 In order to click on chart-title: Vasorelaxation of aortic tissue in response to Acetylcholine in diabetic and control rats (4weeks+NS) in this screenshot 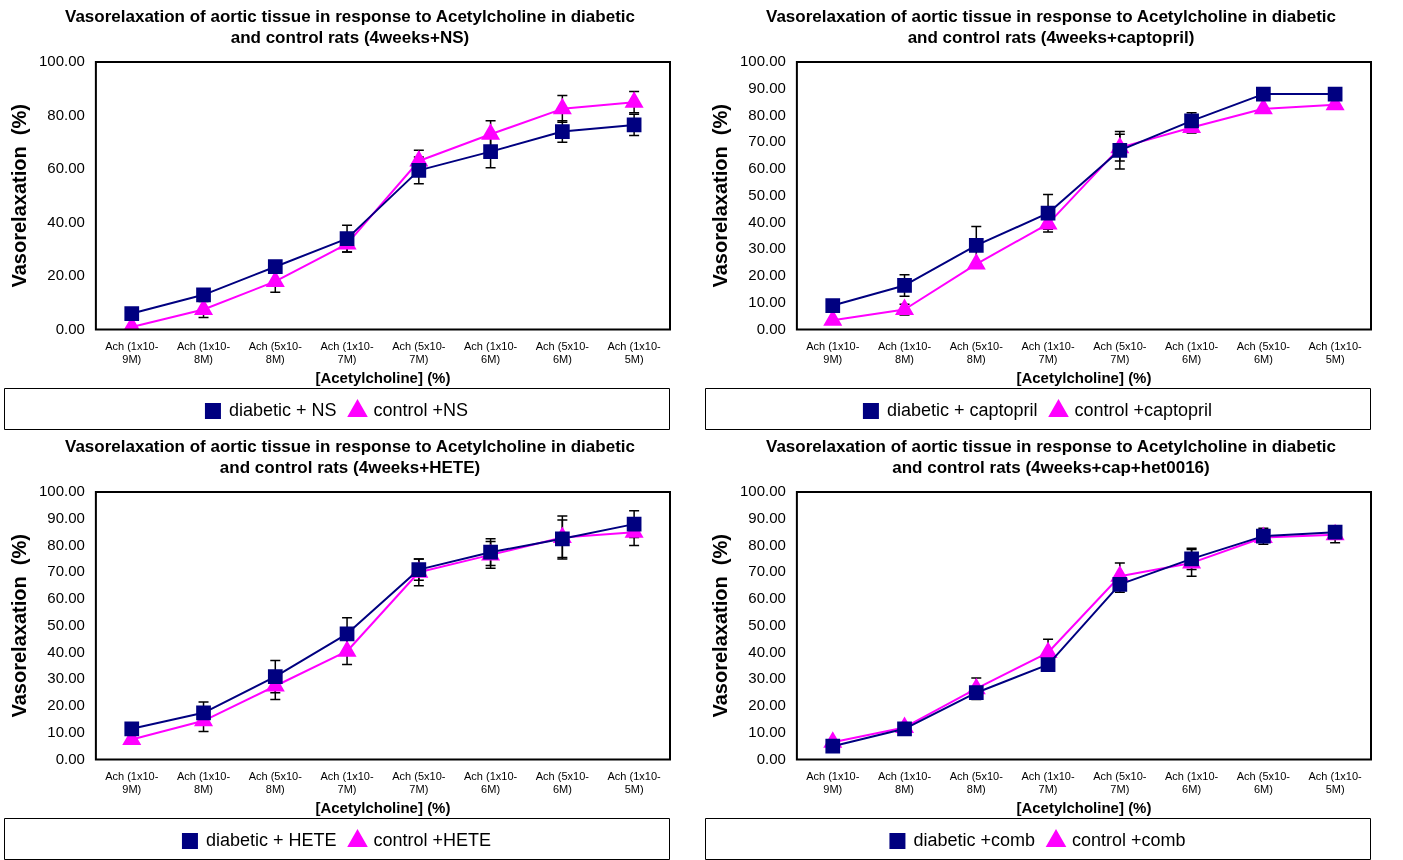, I will do `click(350, 27)`.